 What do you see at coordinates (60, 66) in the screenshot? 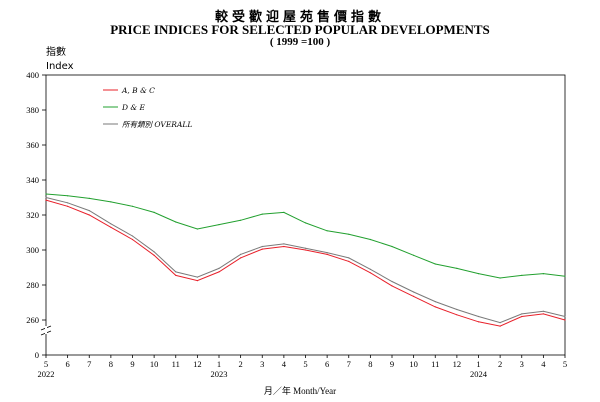
I see `y-axis-label: Index` at bounding box center [60, 66].